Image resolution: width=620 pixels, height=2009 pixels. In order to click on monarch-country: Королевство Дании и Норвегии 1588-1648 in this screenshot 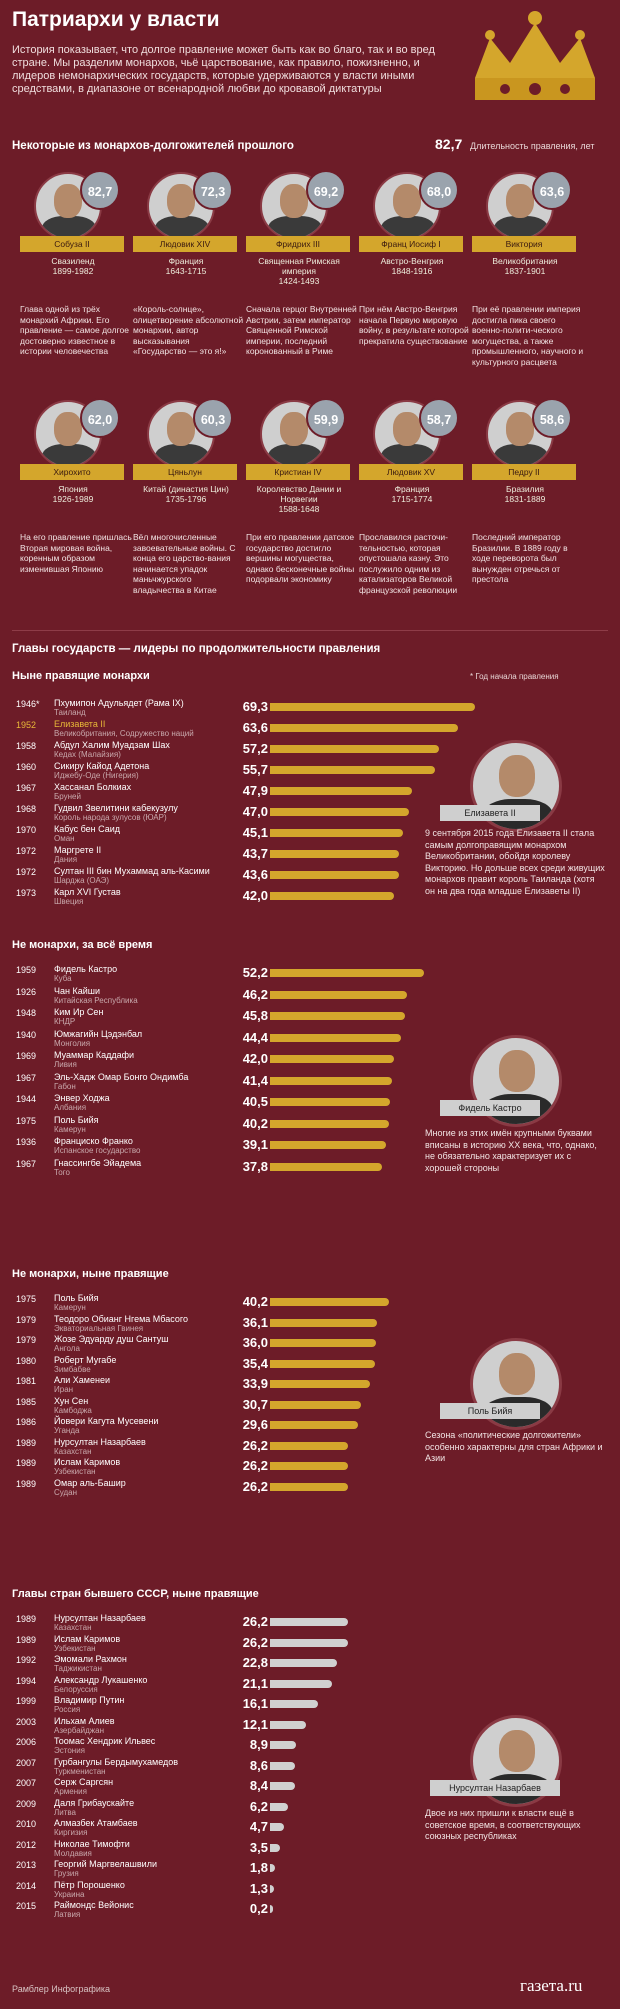, I will do `click(299, 499)`.